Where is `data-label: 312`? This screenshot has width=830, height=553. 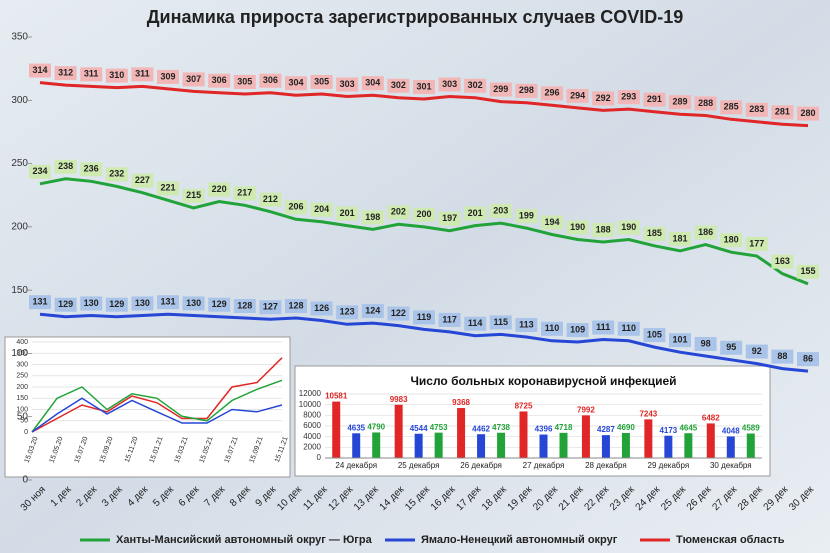 data-label: 312 is located at coordinates (65, 72).